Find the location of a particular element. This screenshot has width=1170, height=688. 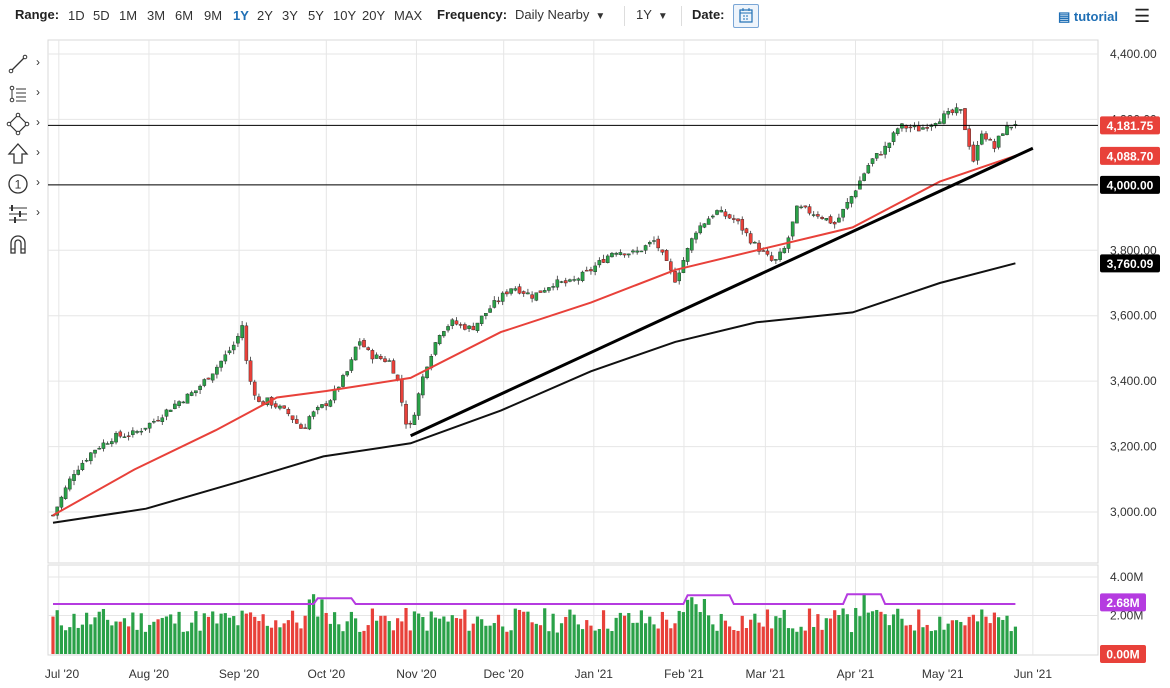

x-tick-label: Jul '20 is located at coordinates (62, 674).